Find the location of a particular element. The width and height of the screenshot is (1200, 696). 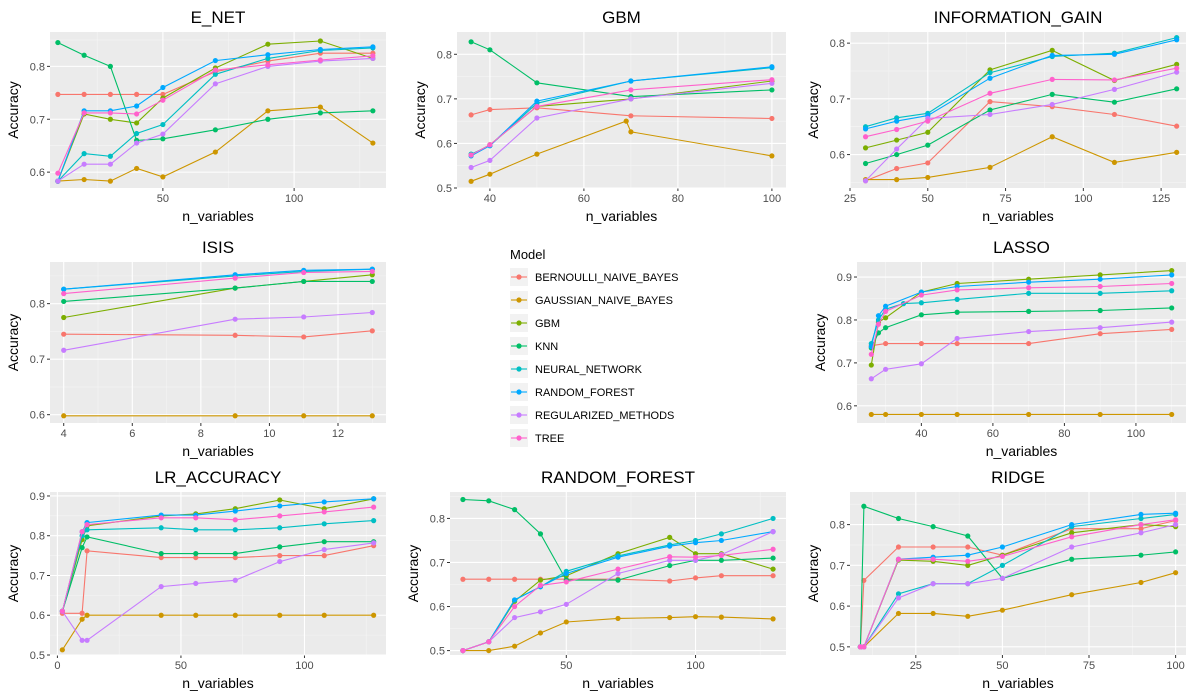

panel-title: GBM is located at coordinates (621, 17).